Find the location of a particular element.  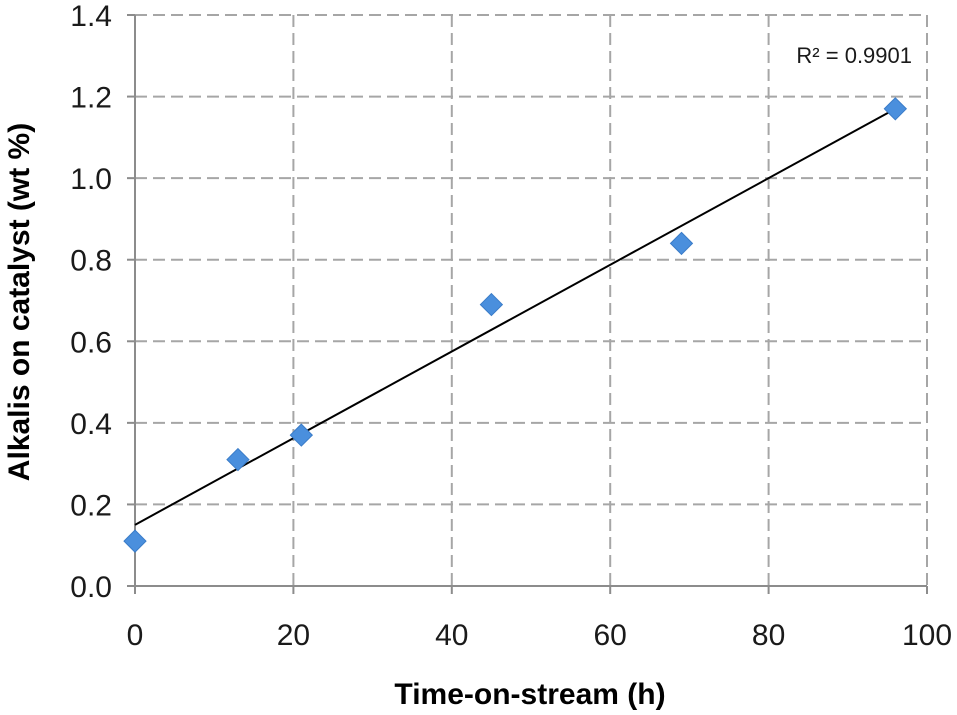

y-tick-labels: 0.0 0.2 0.4 0.6 0.8 1.0 1.2 1.4 is located at coordinates (91, 302).